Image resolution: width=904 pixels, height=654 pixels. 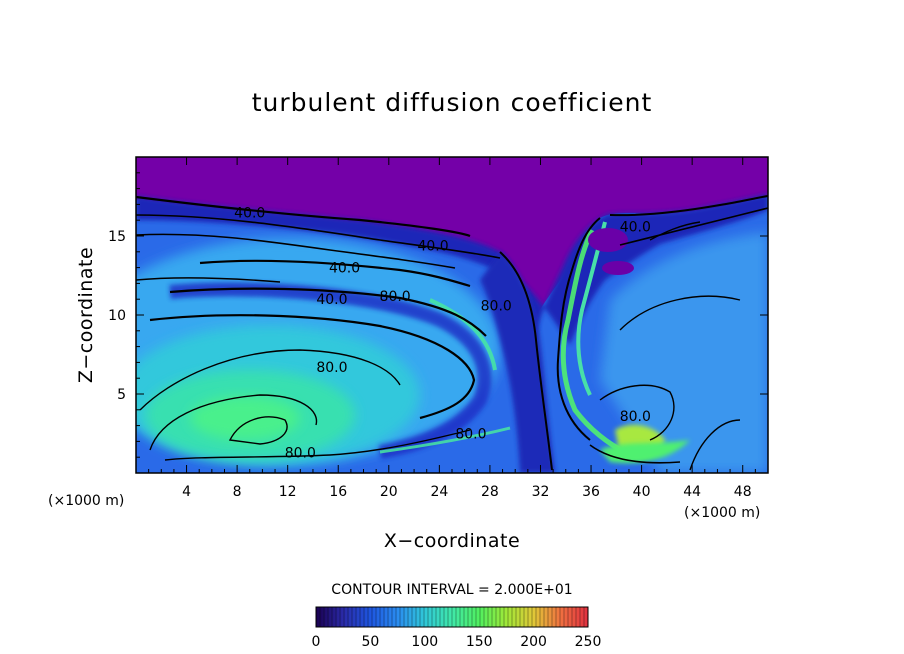 I want to click on field-bottom-streak, so click(x=445, y=440).